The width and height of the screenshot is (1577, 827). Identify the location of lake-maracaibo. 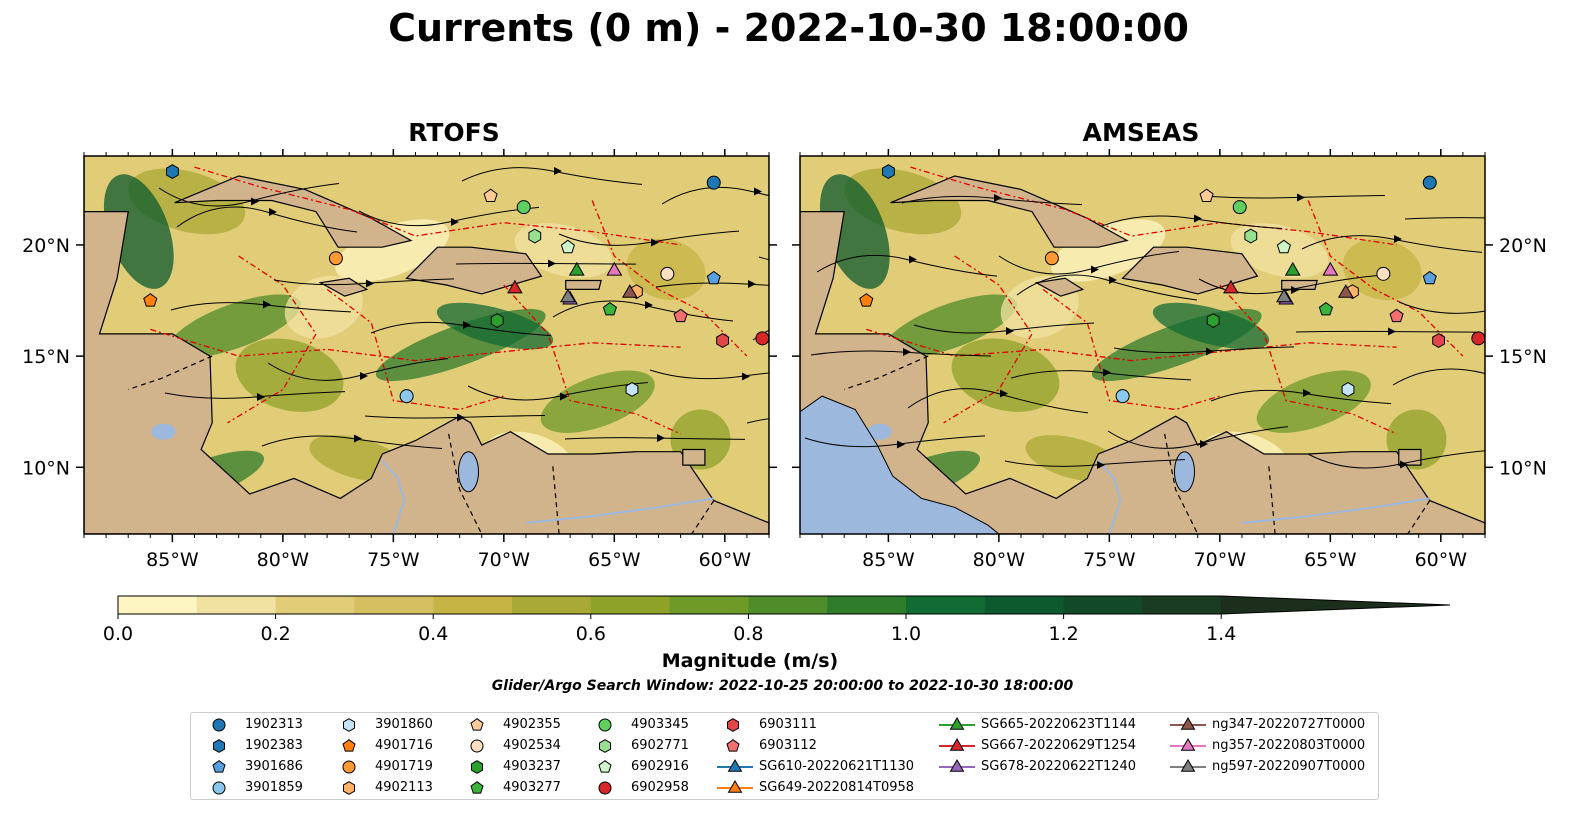
(468, 472).